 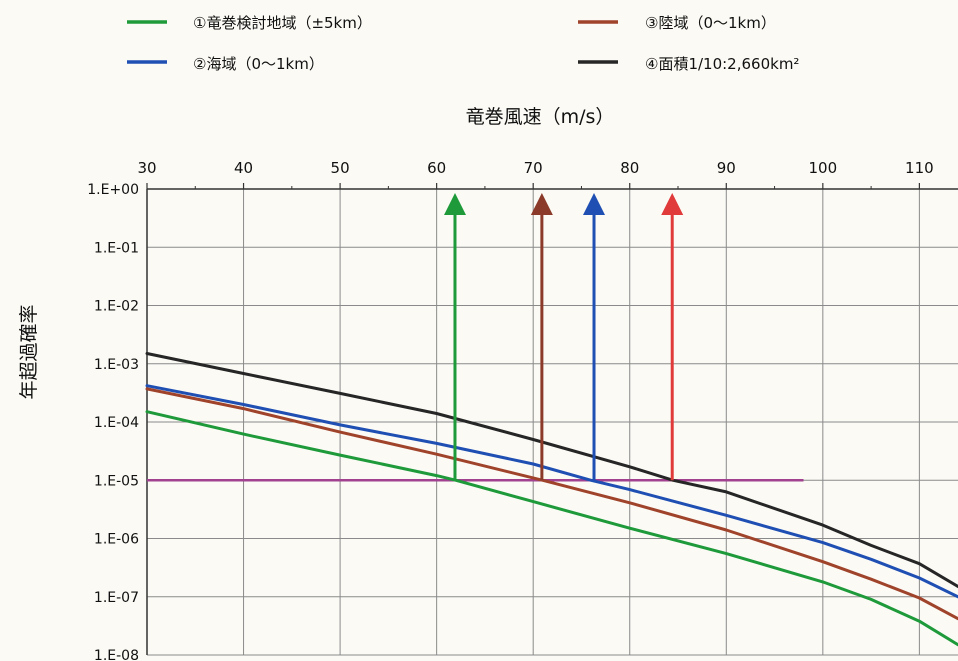 What do you see at coordinates (29, 351) in the screenshot?
I see `y-axis-title: 年超過確率` at bounding box center [29, 351].